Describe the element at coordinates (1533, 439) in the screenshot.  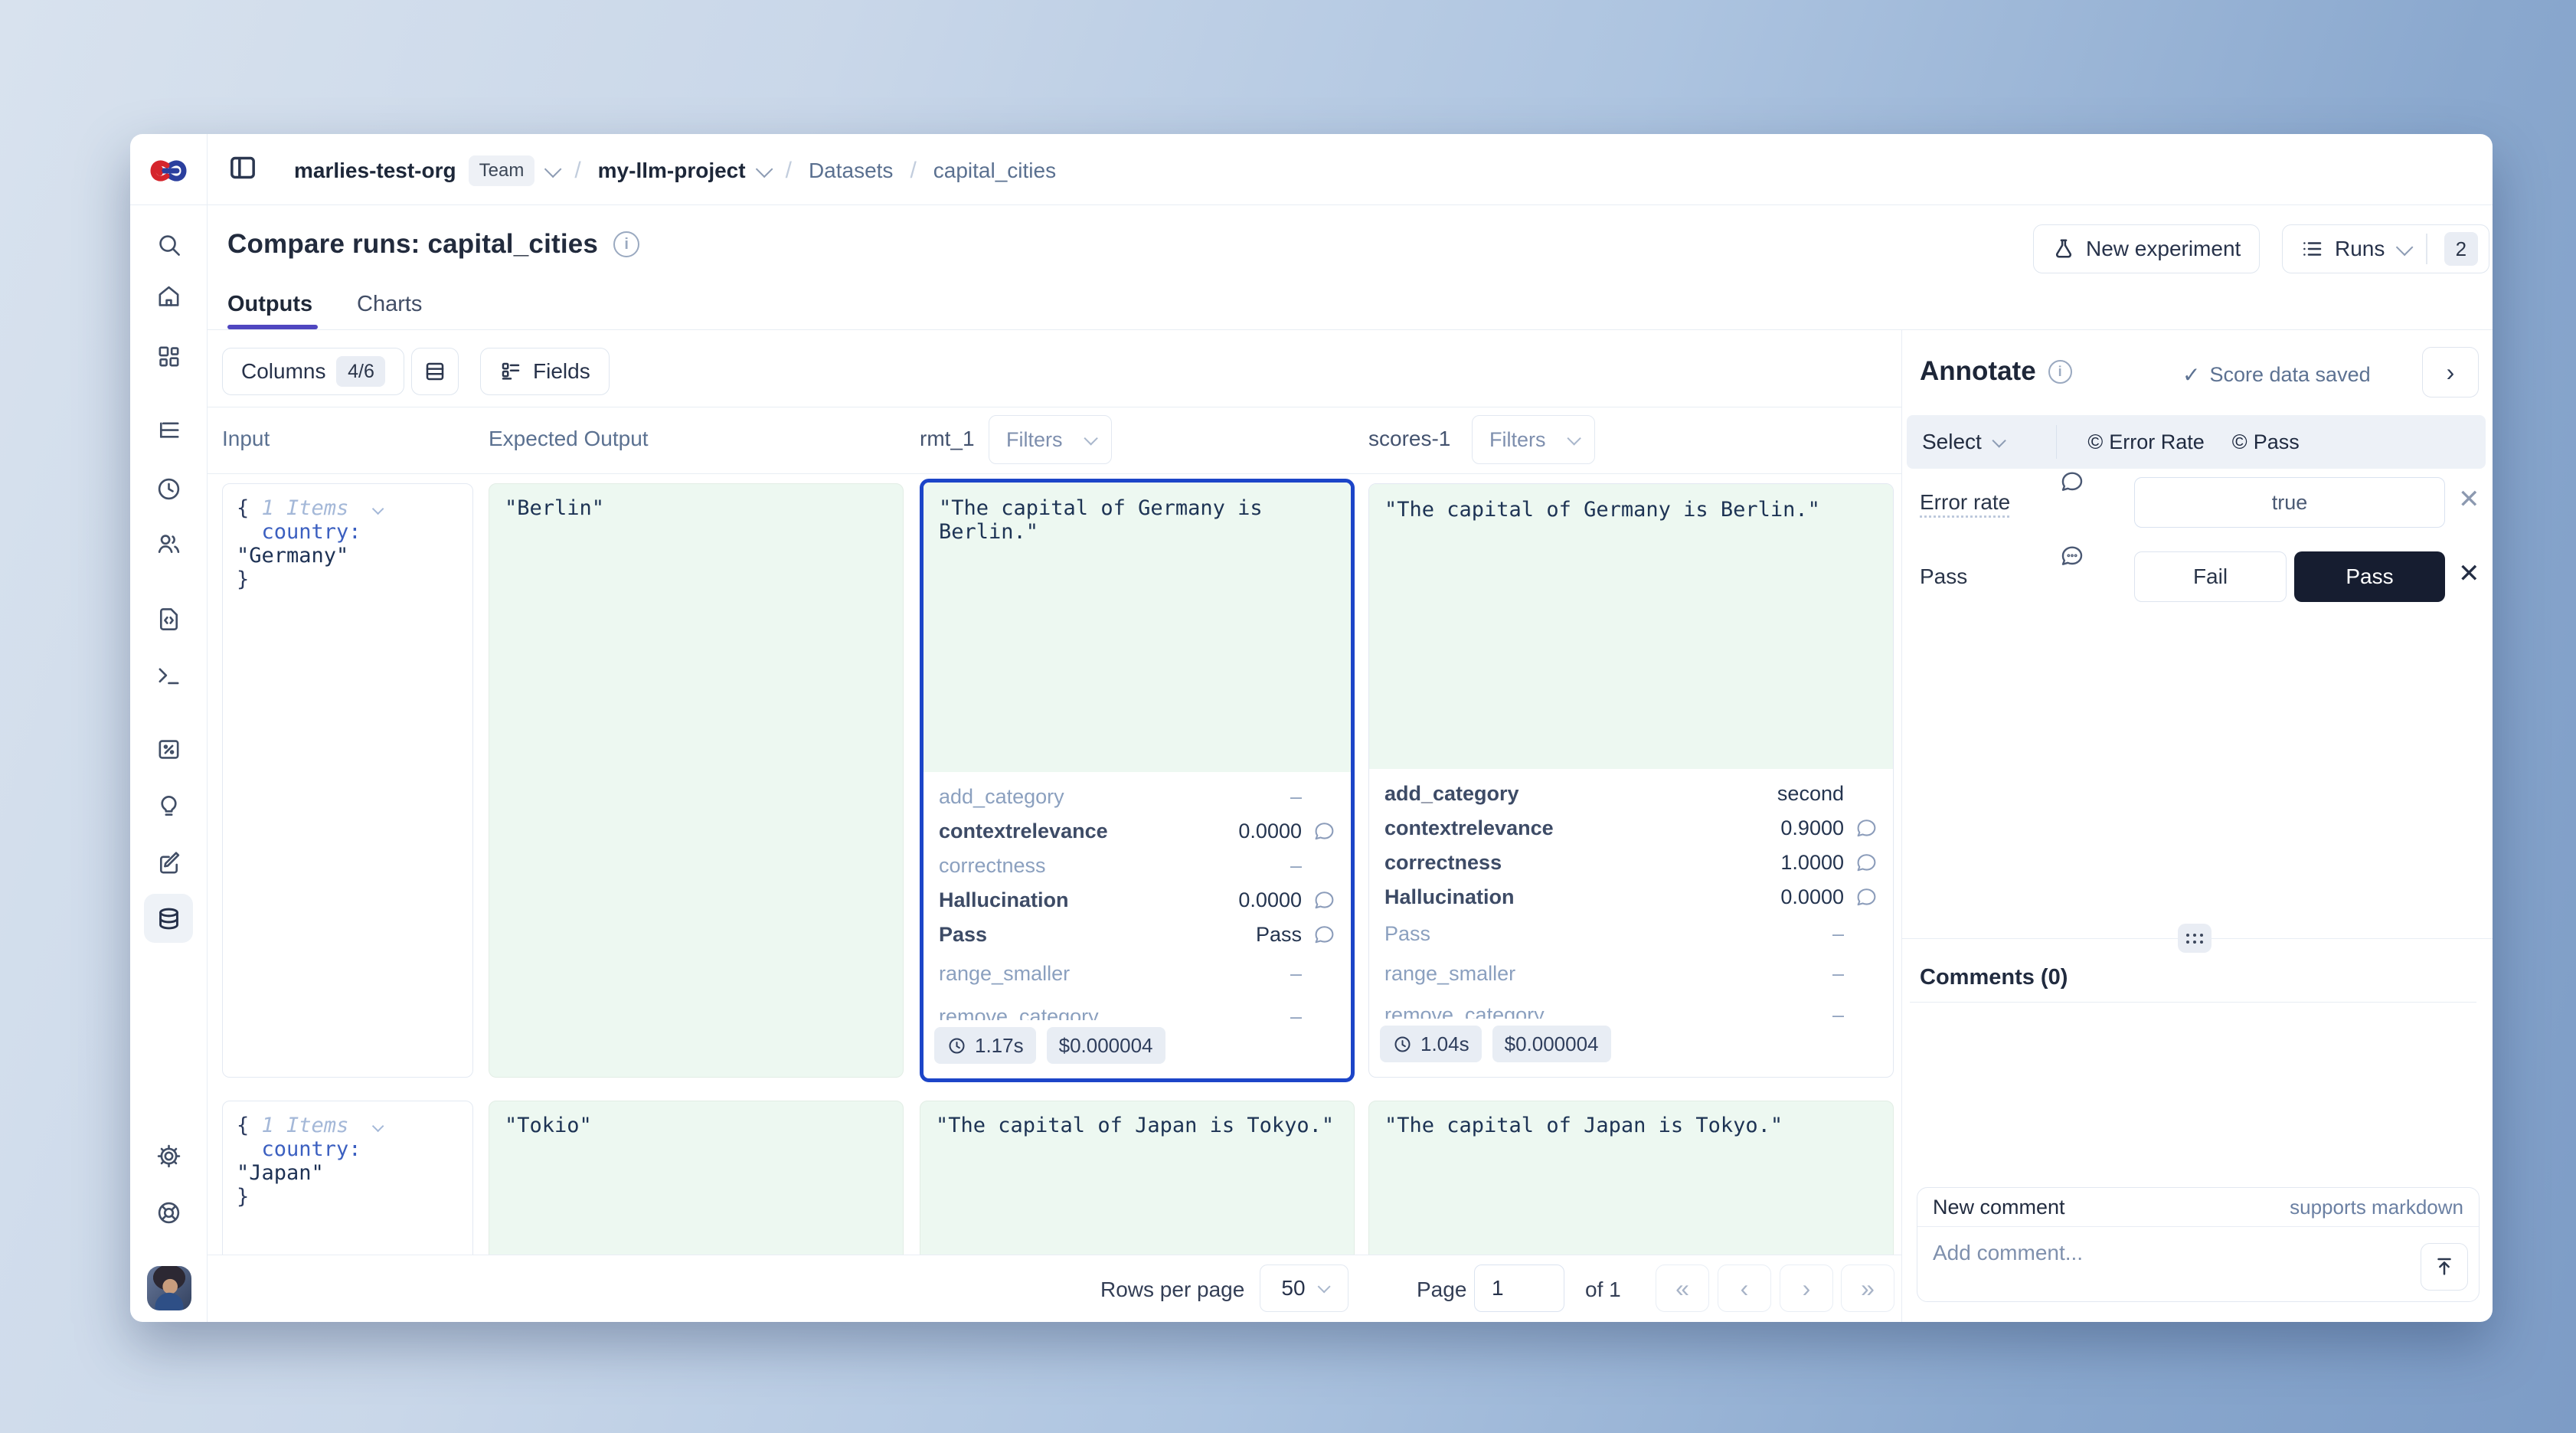
I see `run2-filters-button: Filters` at that location.